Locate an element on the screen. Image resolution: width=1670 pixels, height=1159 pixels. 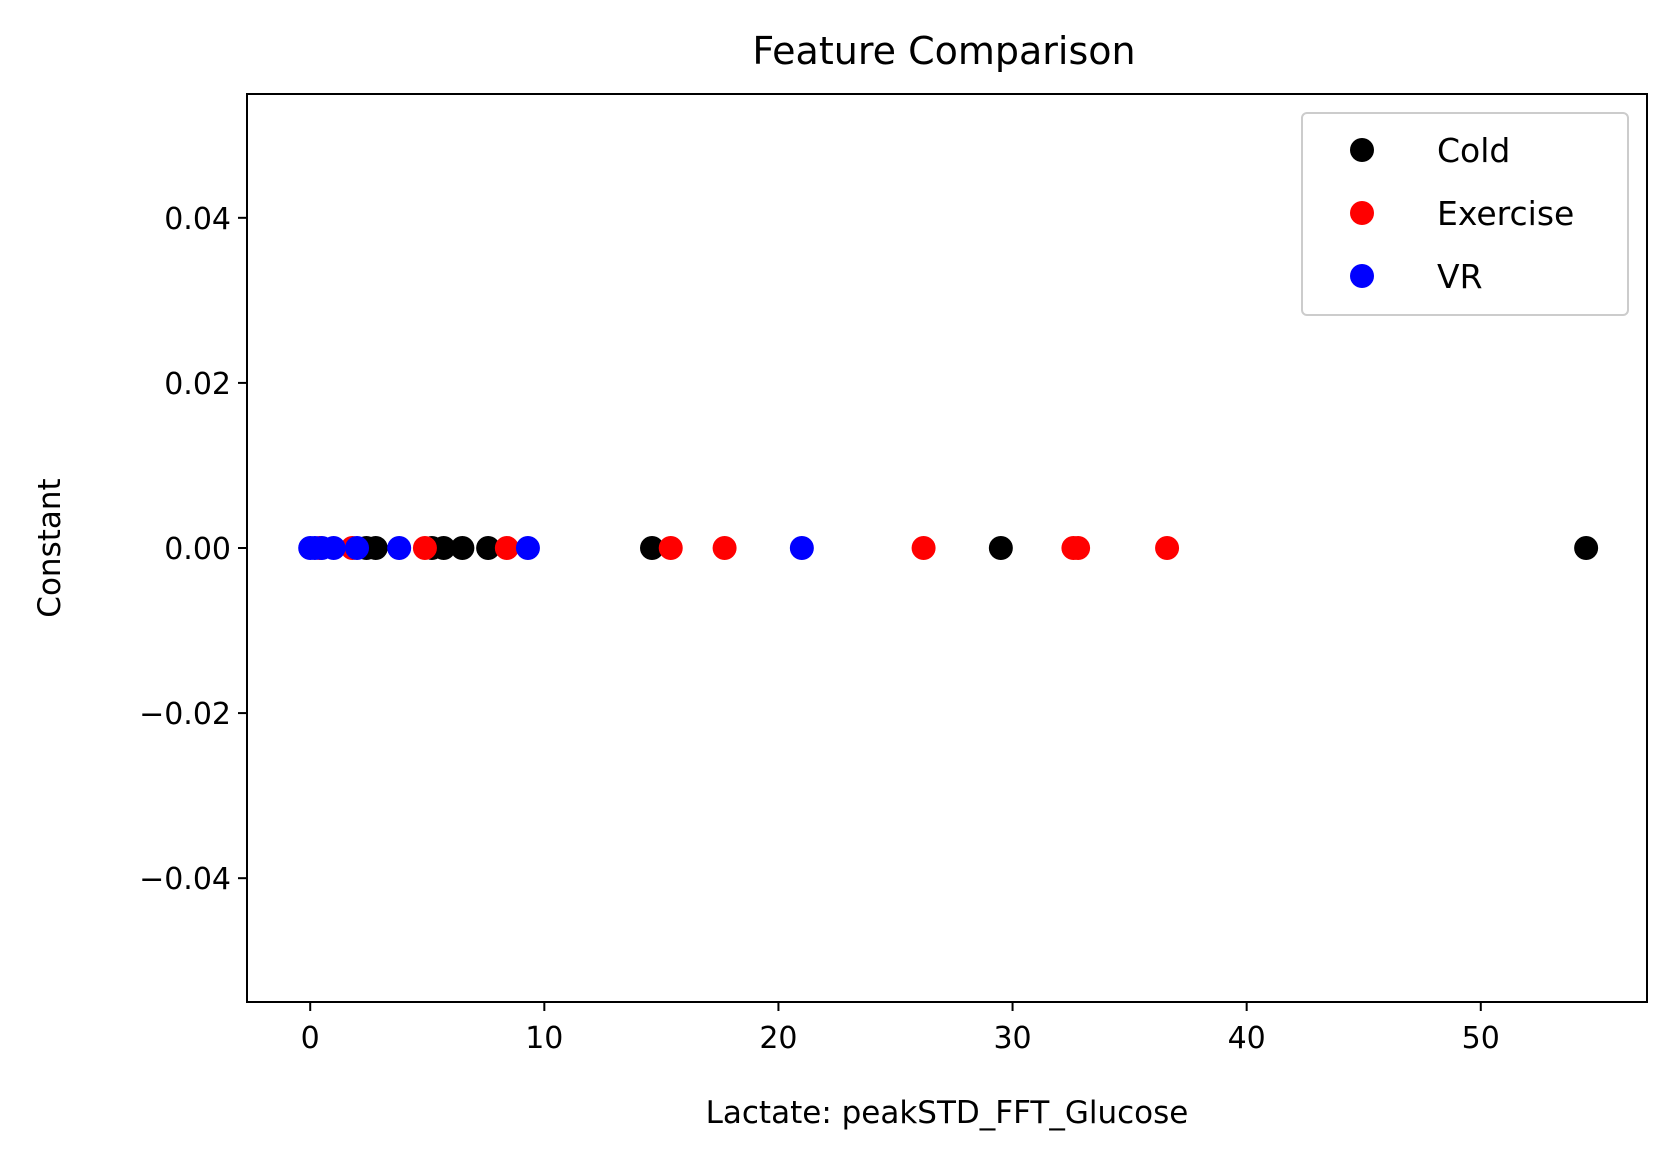
x-axis-ticks: 0 10 20 30 40 50 is located at coordinates (900, 1029).